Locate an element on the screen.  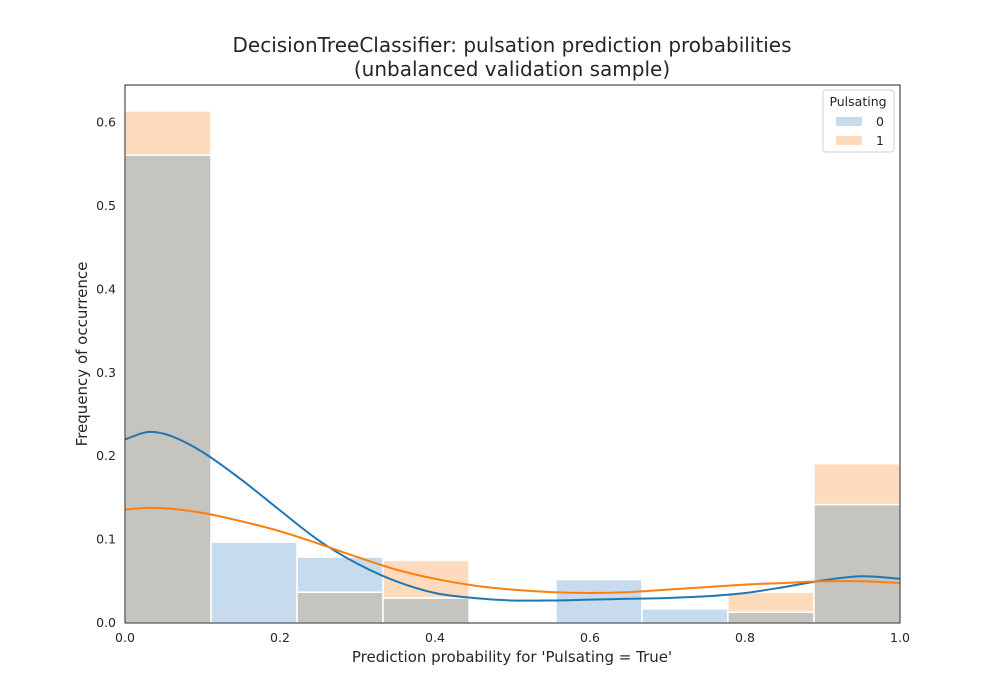
x-tick-label: 1.0 is located at coordinates (900, 637).